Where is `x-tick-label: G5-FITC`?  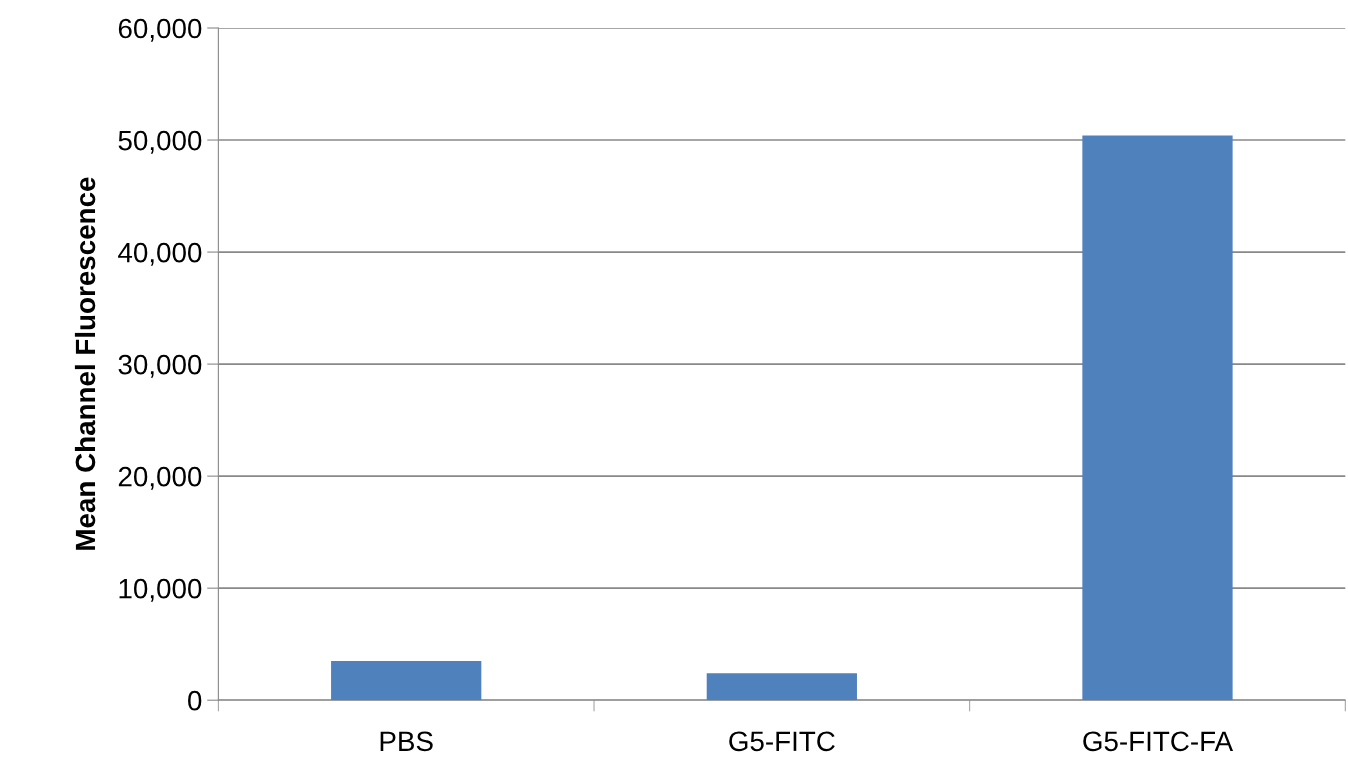
x-tick-label: G5-FITC is located at coordinates (782, 741).